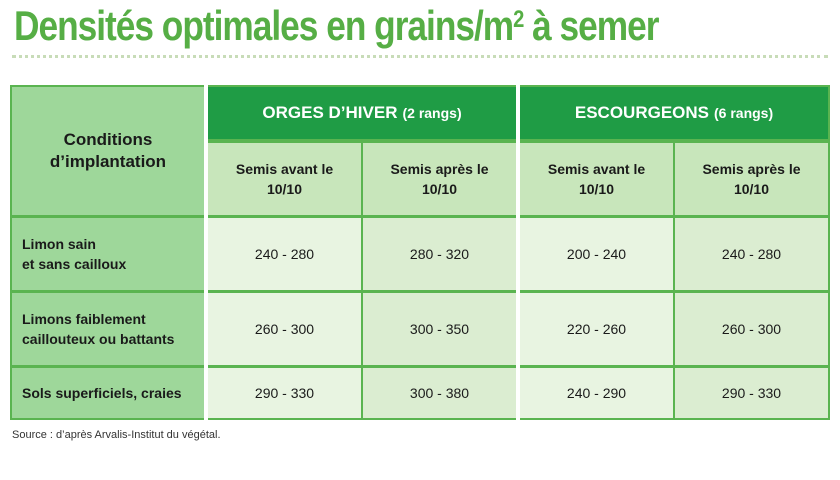 Image resolution: width=840 pixels, height=480 pixels. What do you see at coordinates (439, 179) in the screenshot?
I see `subheader-orges-apres: Semis après le 10/10` at bounding box center [439, 179].